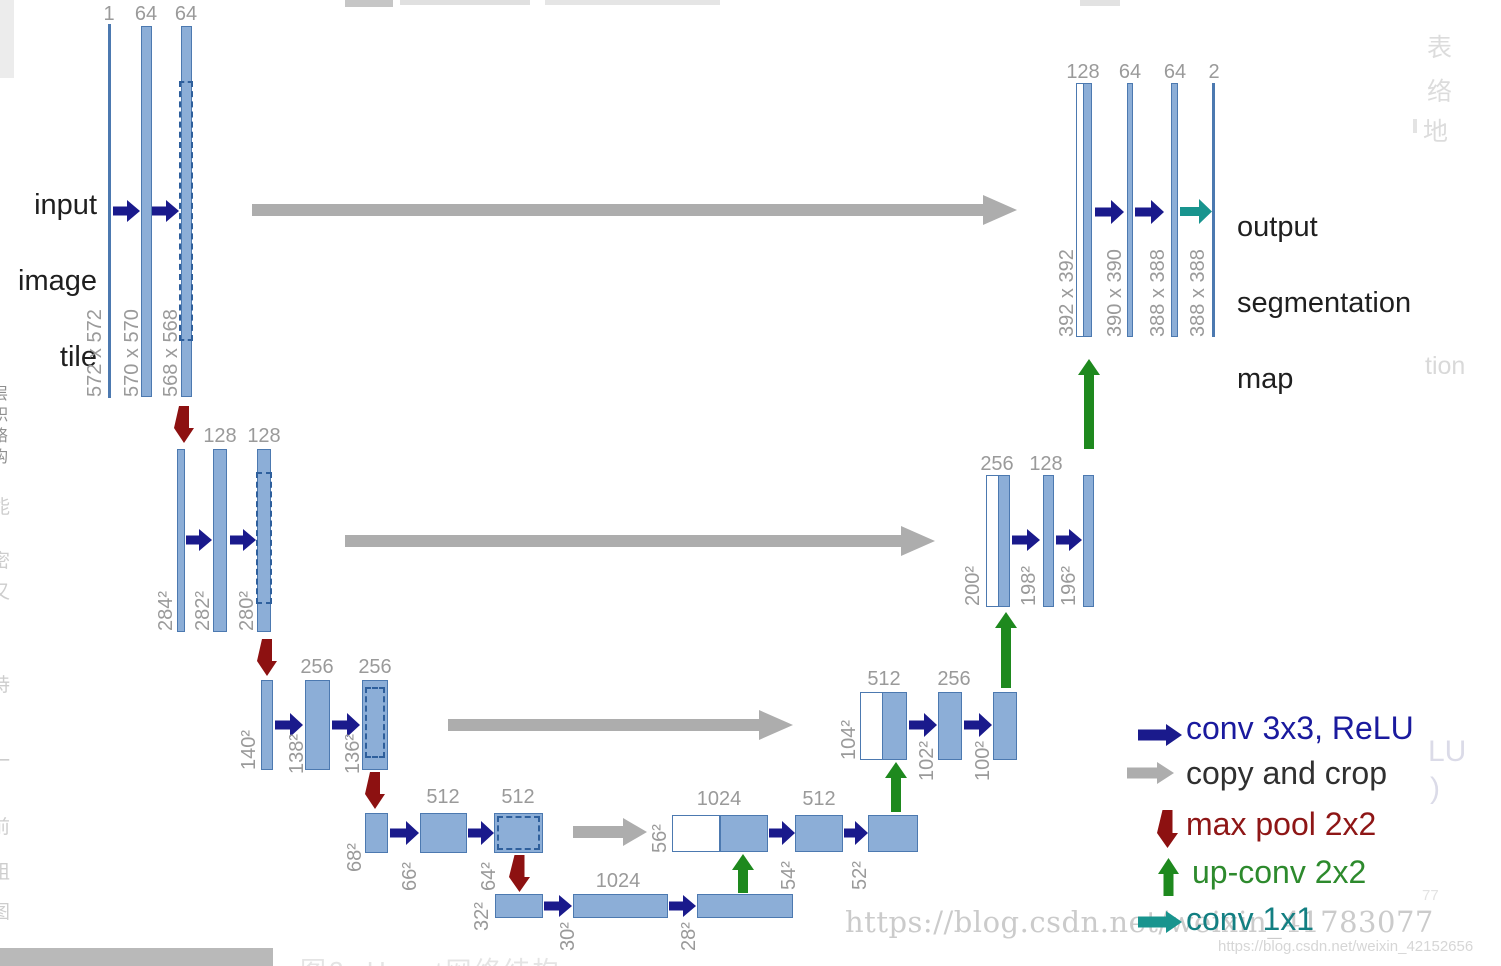  Describe the element at coordinates (4, 415) in the screenshot. I see `left-edge-glyph: 积` at that location.